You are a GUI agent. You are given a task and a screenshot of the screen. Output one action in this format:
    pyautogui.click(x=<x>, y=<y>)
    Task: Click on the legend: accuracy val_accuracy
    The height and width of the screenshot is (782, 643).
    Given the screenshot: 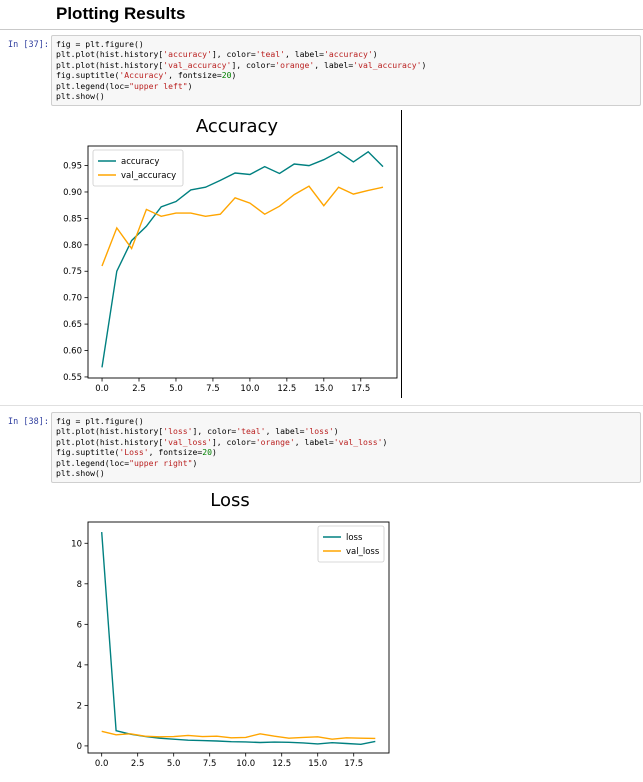 What is the action you would take?
    pyautogui.click(x=138, y=168)
    